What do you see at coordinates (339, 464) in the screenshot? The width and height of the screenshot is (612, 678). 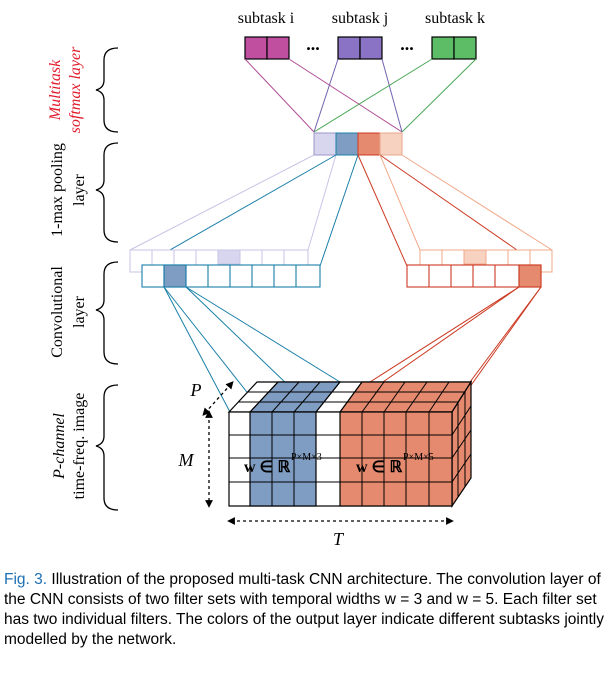 I see `filter-equations: w ∈ ℝ P×M×3 w ∈ ℝ P×M×5` at bounding box center [339, 464].